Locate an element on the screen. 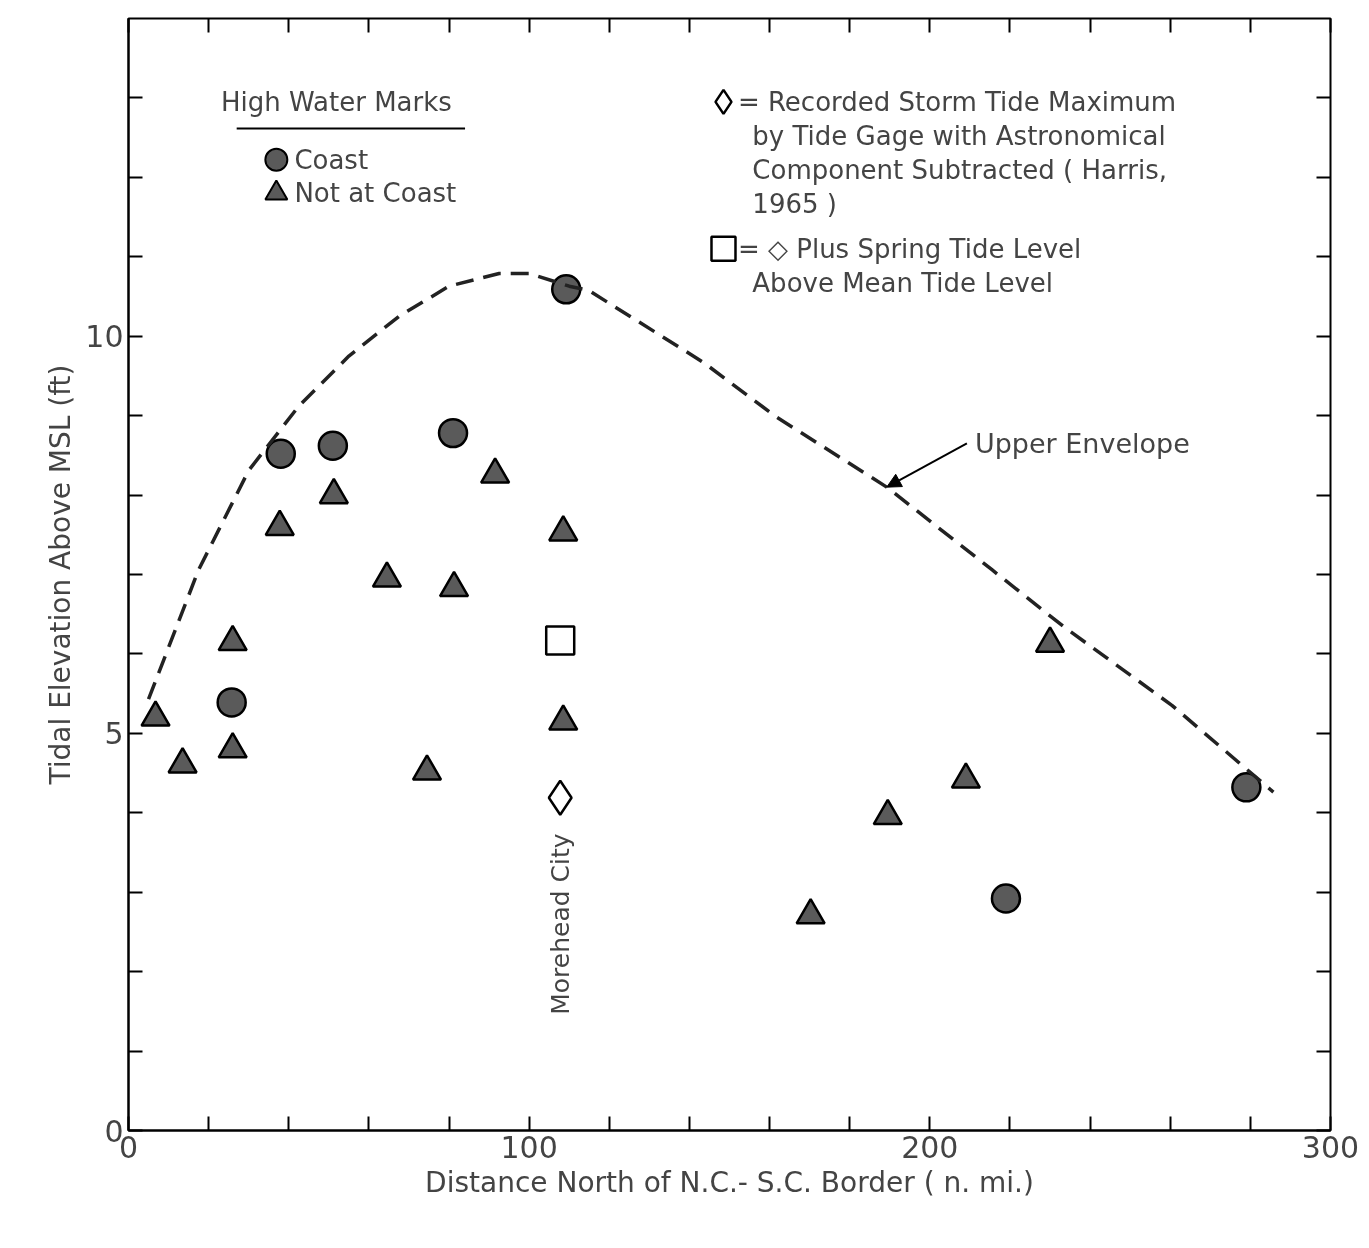  legend-label: Not at Coast is located at coordinates (375, 193).